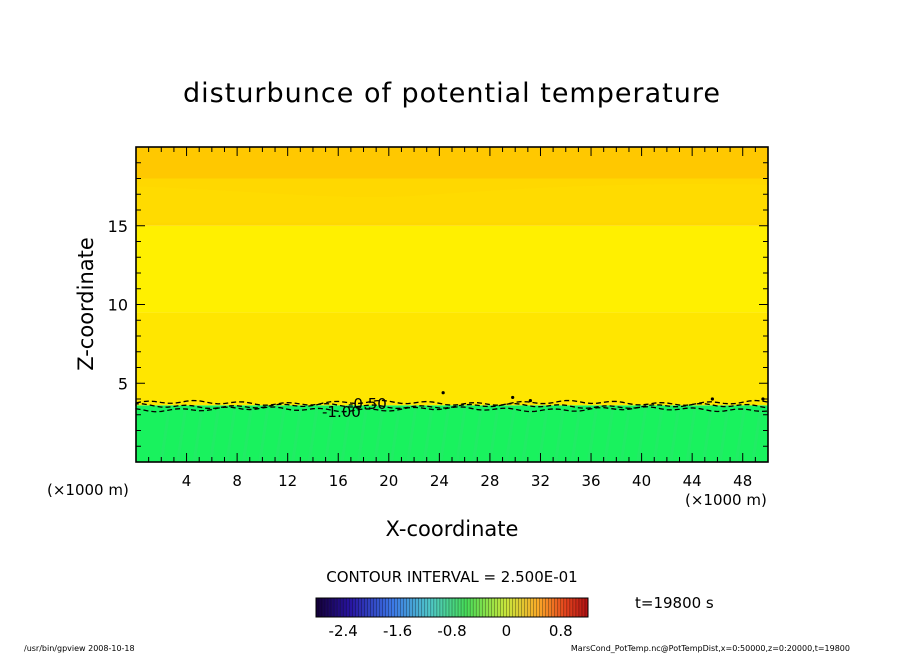  What do you see at coordinates (452, 529) in the screenshot?
I see `x-axis-label: X-coordinate` at bounding box center [452, 529].